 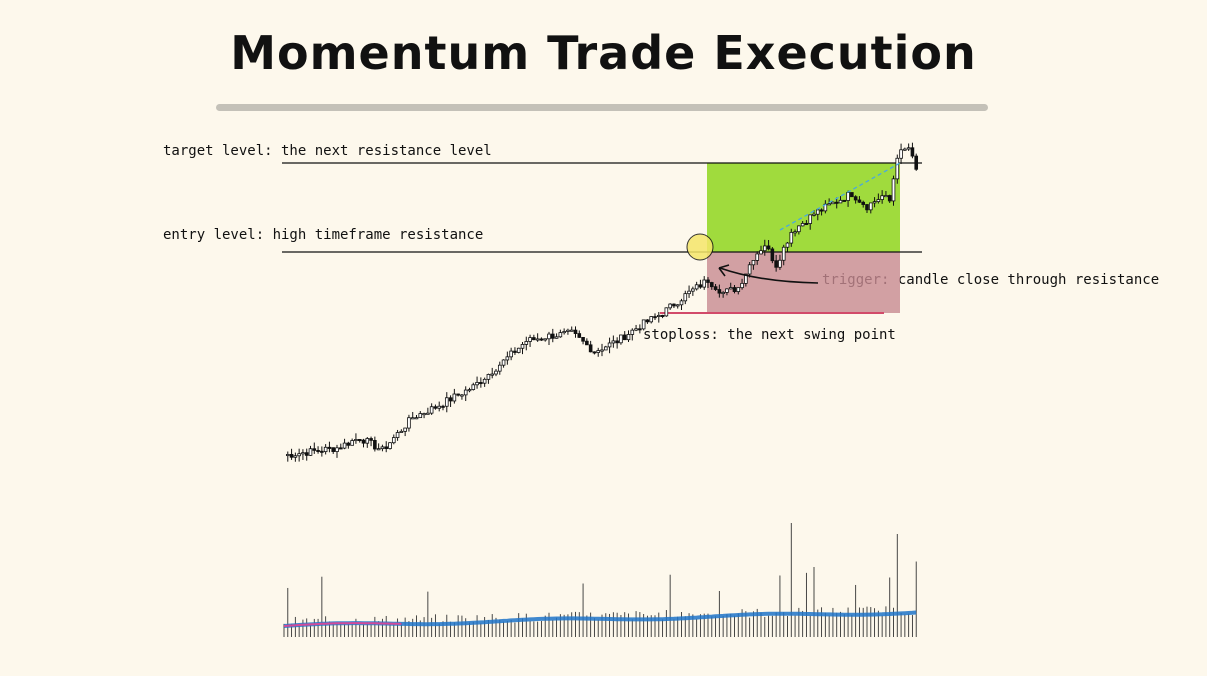 What do you see at coordinates (603, 53) in the screenshot?
I see `chart-title: Momentum Trade Execution` at bounding box center [603, 53].